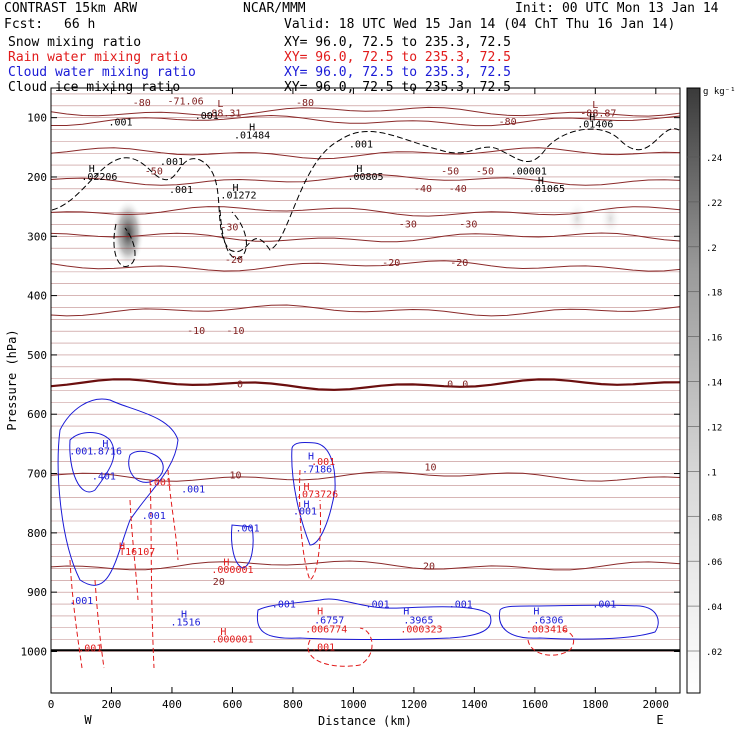 The height and width of the screenshot is (740, 740). Describe the element at coordinates (714, 294) in the screenshot. I see `colorbar-tick-label: .18` at that location.